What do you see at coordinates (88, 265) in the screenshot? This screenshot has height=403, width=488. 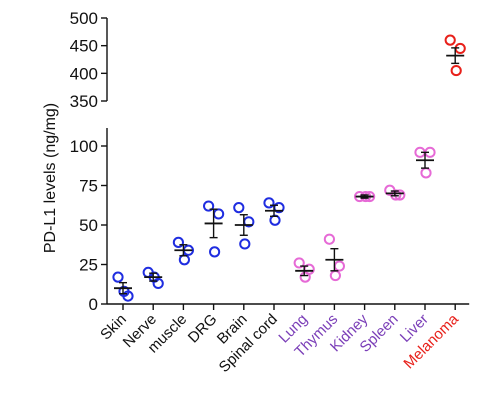 I see `y-tick-label: 25` at bounding box center [88, 265].